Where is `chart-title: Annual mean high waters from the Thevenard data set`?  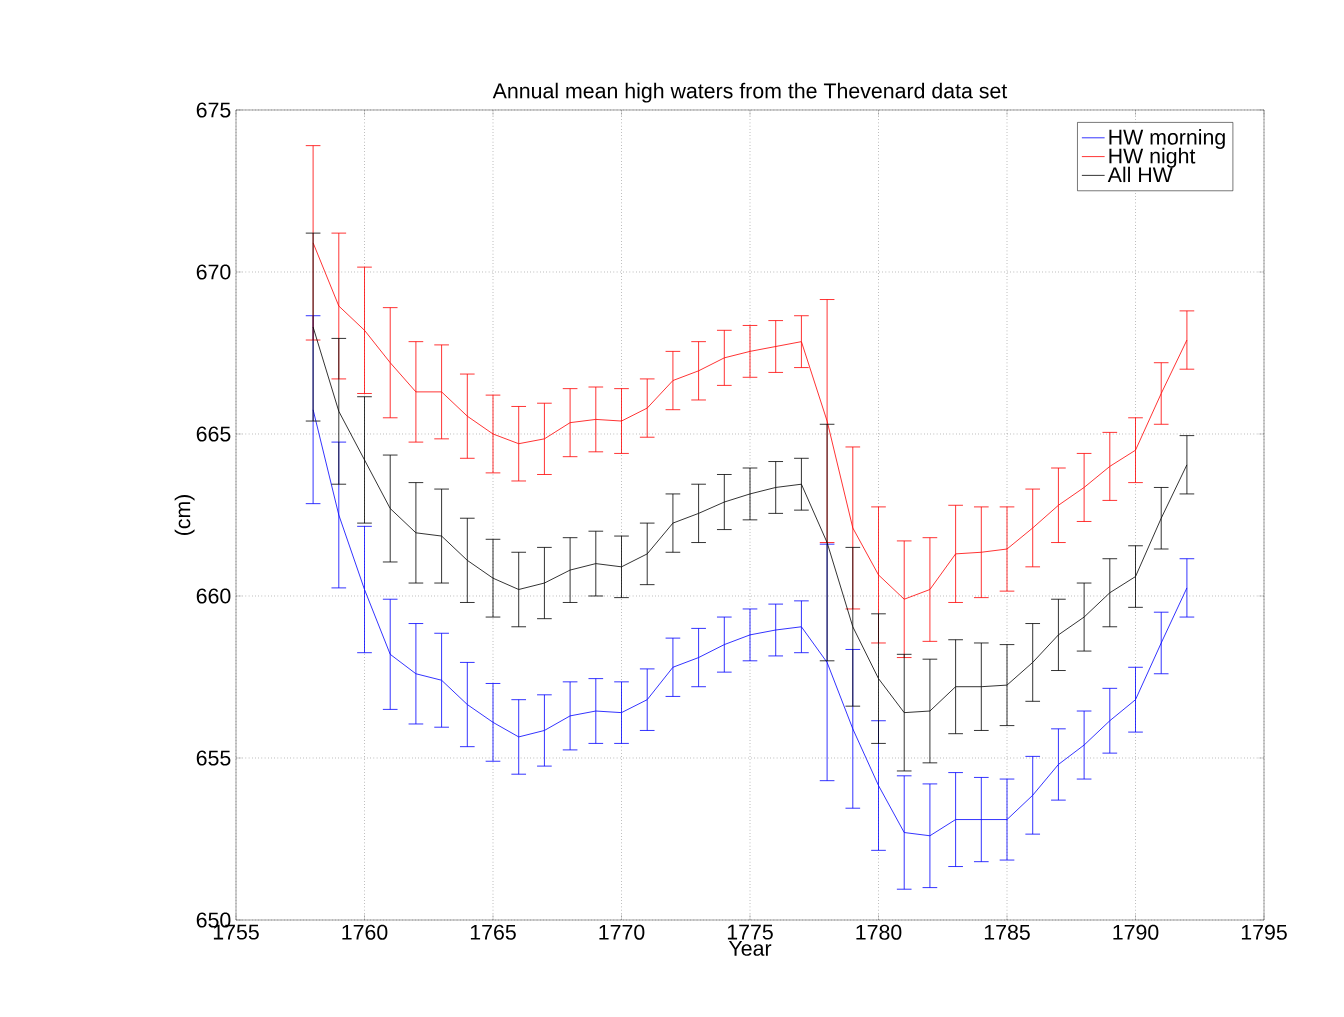 chart-title: Annual mean high waters from the Thevenard data set is located at coordinates (750, 92).